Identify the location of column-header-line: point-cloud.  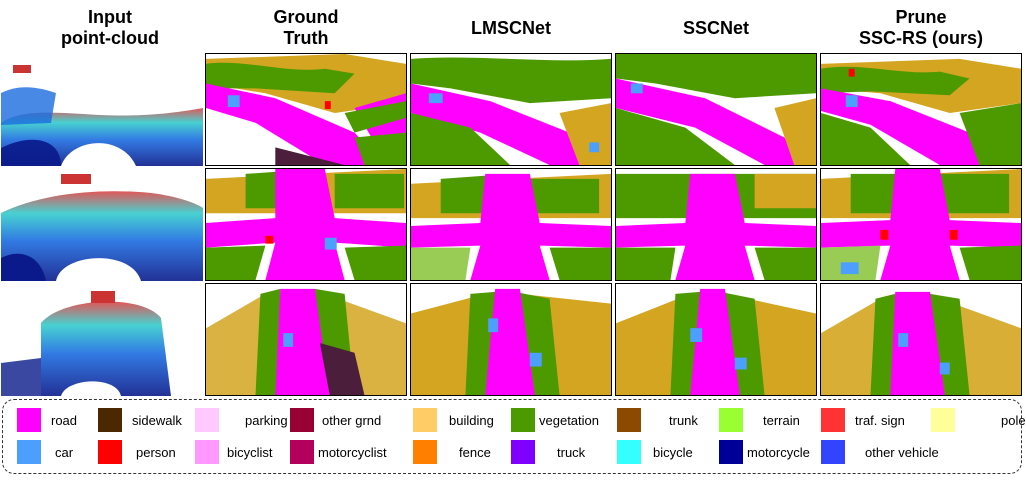
(110, 38).